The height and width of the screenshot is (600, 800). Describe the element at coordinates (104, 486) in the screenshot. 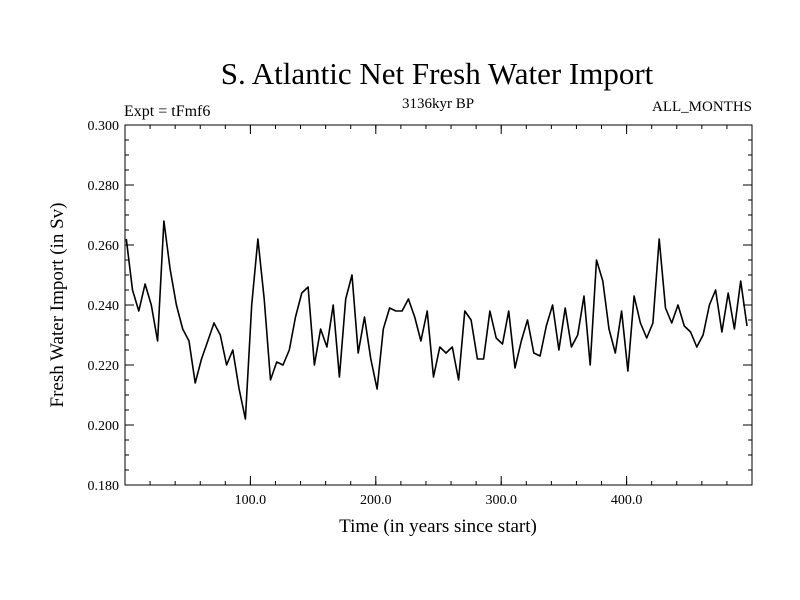

I see `y-tick-label: 0.180` at that location.